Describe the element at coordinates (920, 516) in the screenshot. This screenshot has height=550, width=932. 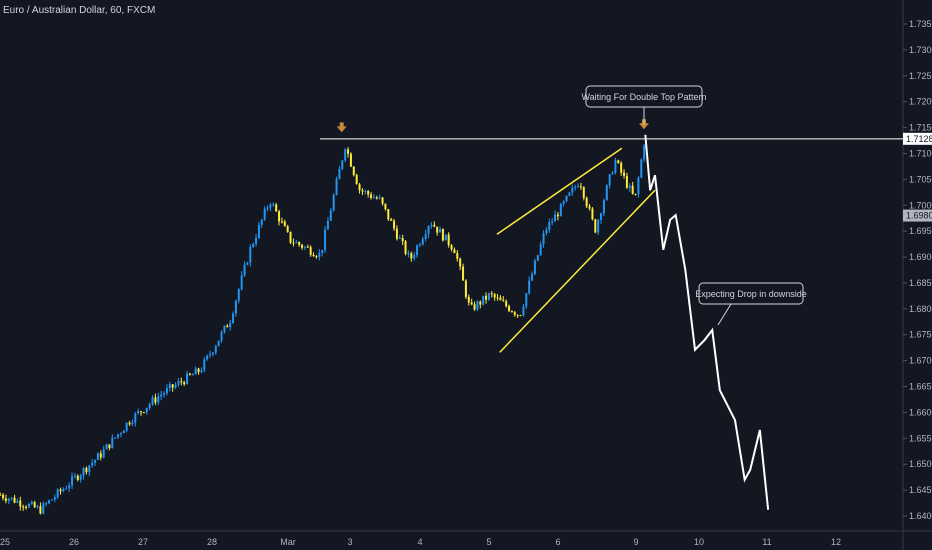
I see `y-tick-label: 1.64000` at that location.